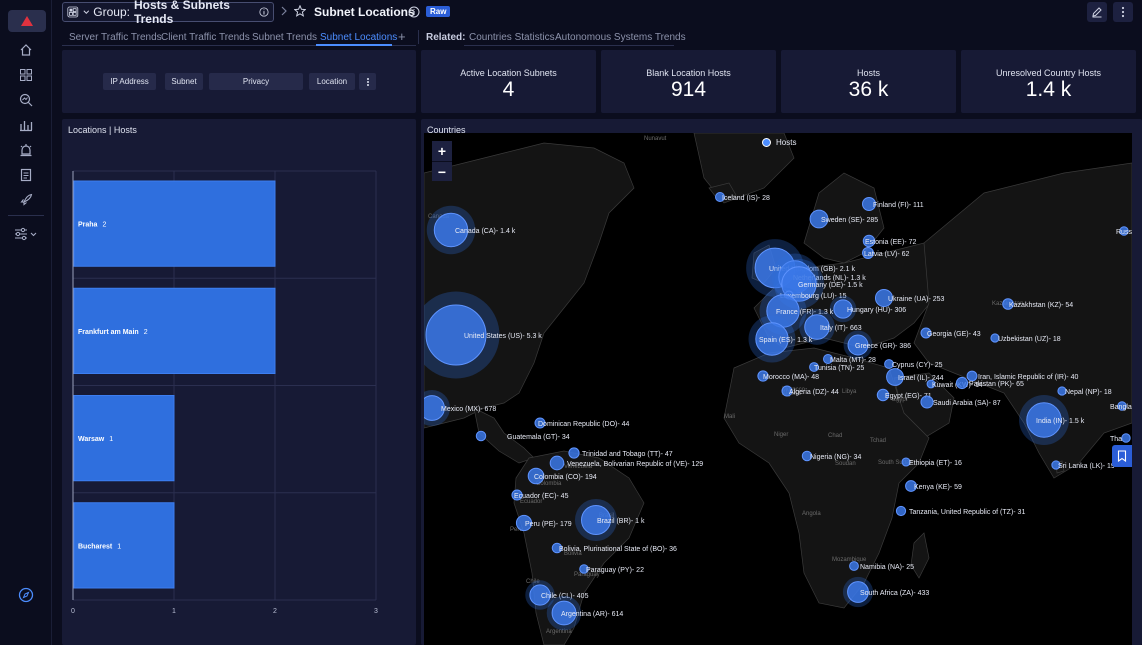 The image size is (1142, 645). I want to click on add-tab-plus-icon: +, so click(402, 36).